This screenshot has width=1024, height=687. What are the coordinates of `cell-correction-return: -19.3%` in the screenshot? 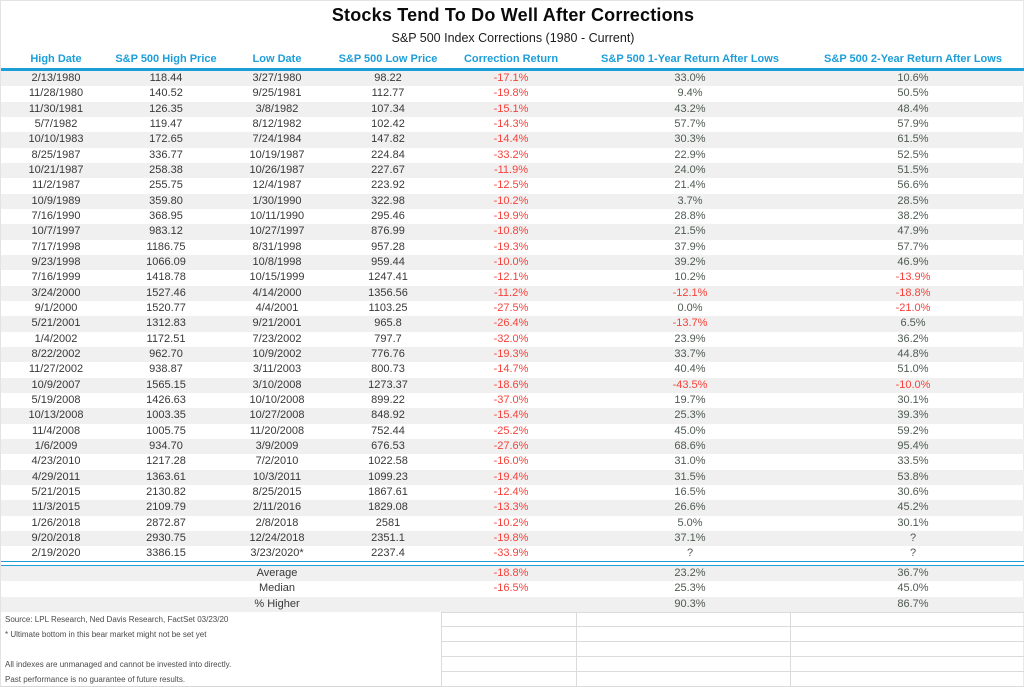 It's located at (511, 246).